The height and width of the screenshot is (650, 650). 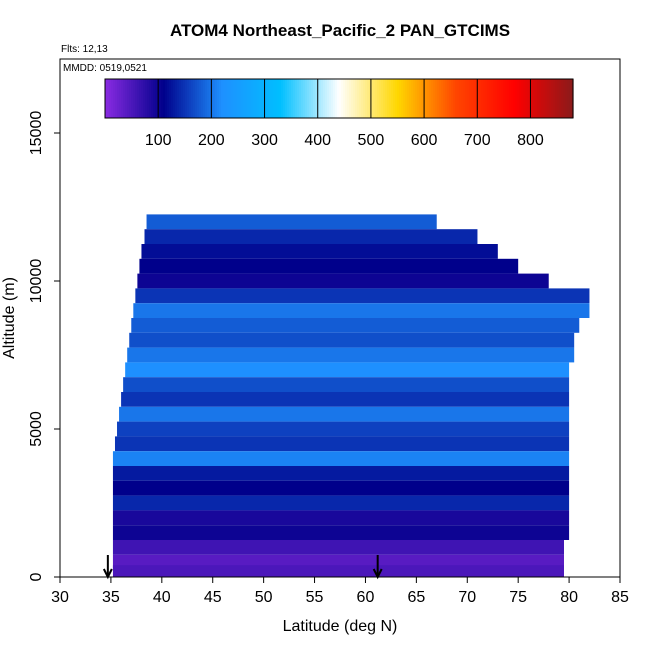 What do you see at coordinates (317, 140) in the screenshot?
I see `colorbar-tick-label: 400` at bounding box center [317, 140].